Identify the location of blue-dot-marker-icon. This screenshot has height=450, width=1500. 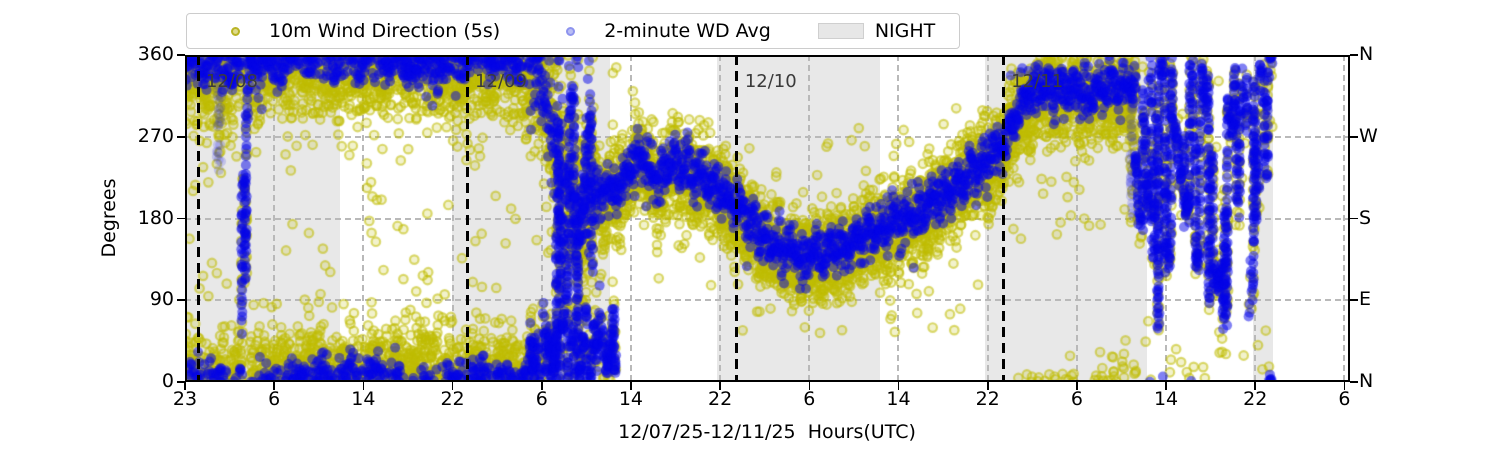
(570, 31).